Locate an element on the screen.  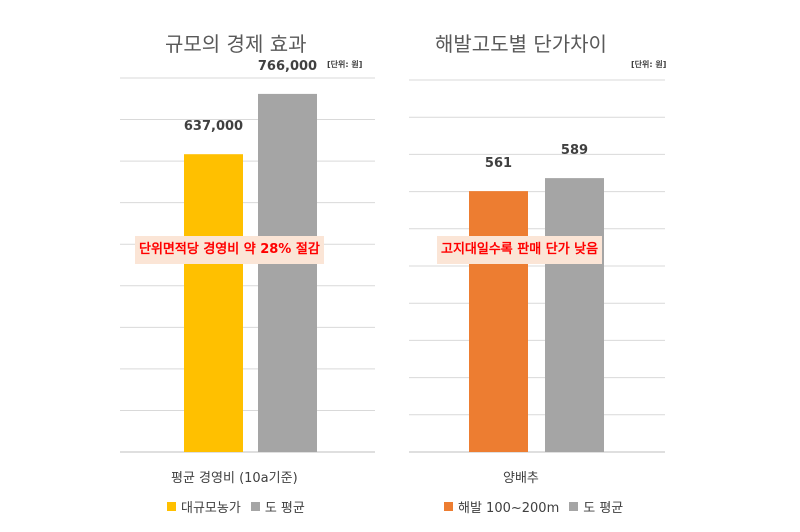
legend: 해발 100~200m 도 평균 is located at coordinates (533, 506).